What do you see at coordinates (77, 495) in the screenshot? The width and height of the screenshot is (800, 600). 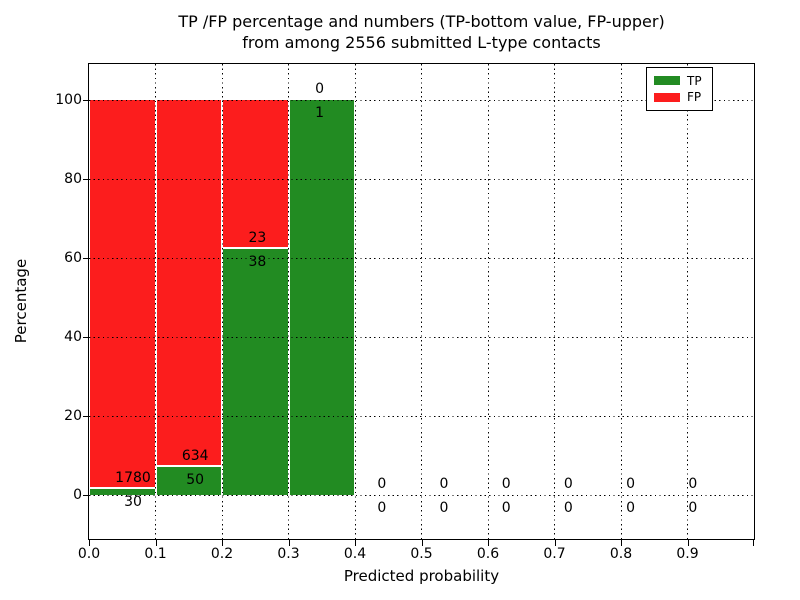 I see `y-tick-label: 0` at bounding box center [77, 495].